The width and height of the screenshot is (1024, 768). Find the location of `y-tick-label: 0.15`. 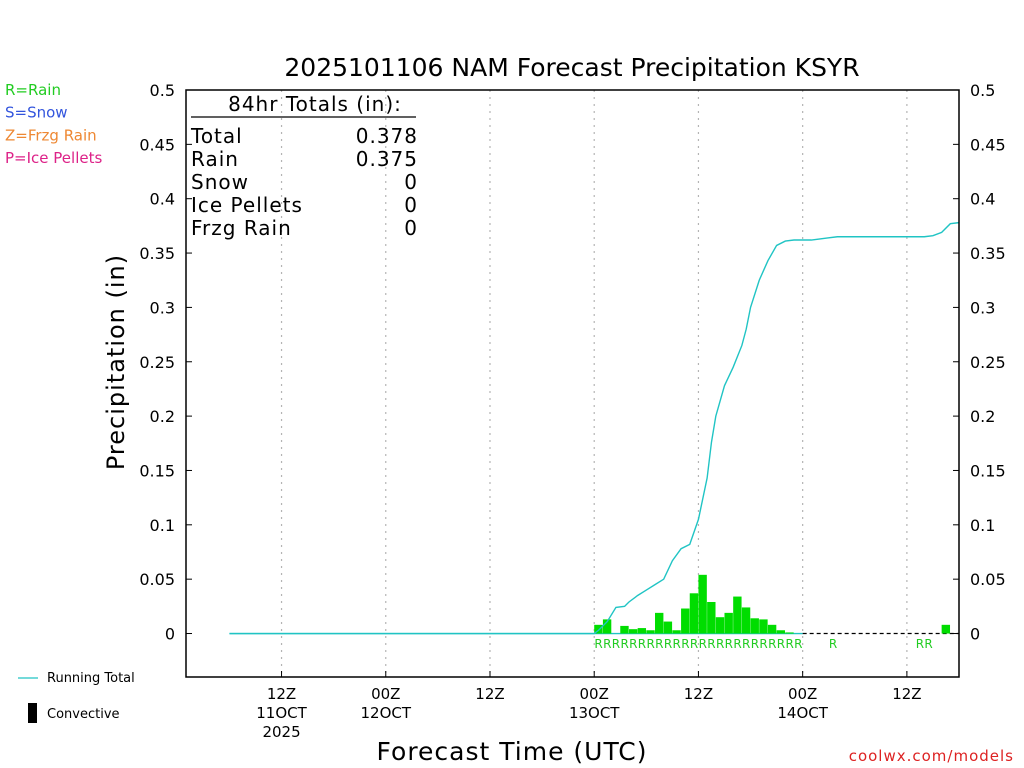

y-tick-label: 0.15 is located at coordinates (157, 470).